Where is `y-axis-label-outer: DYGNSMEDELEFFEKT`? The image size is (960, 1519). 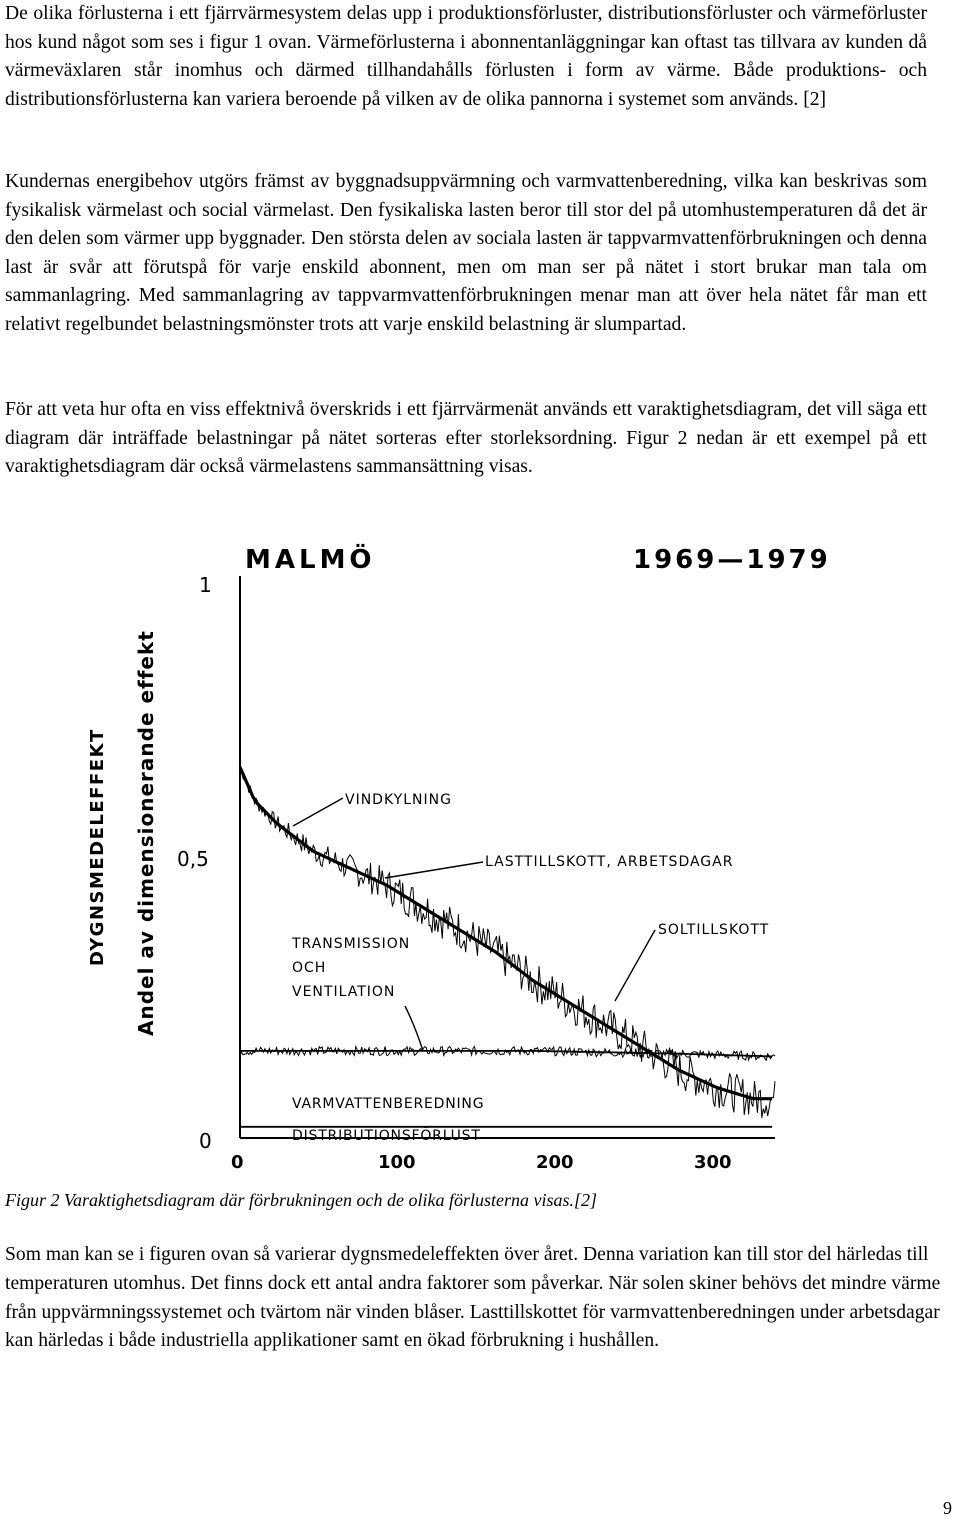 y-axis-label-outer: DYGNSMEDELEFFEKT is located at coordinates (97, 847).